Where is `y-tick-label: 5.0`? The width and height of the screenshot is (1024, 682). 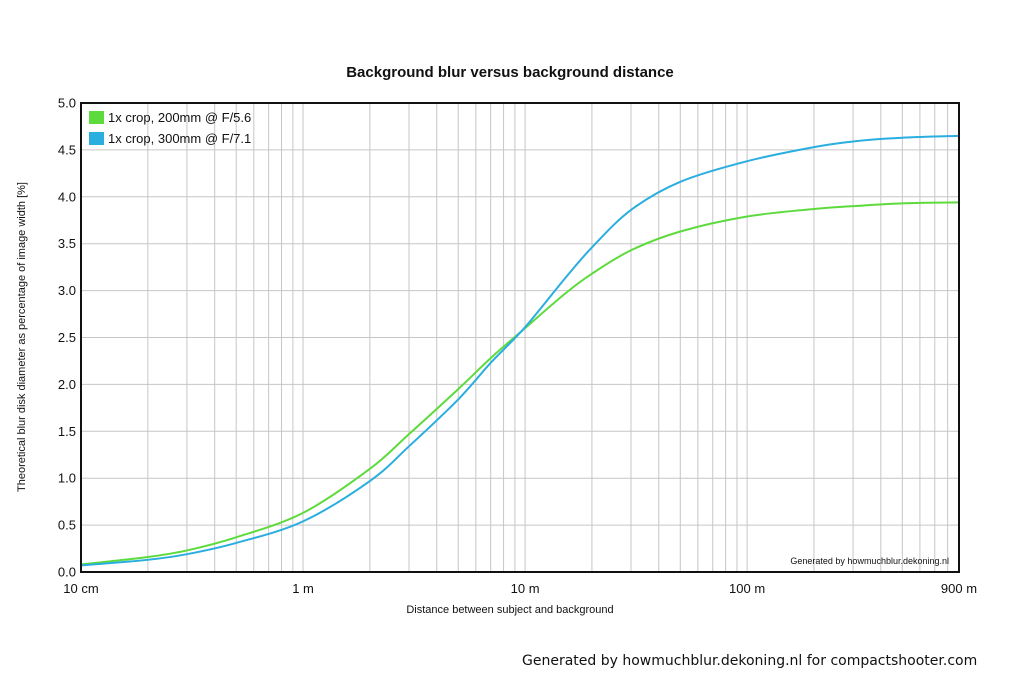
y-tick-label: 5.0 is located at coordinates (67, 103).